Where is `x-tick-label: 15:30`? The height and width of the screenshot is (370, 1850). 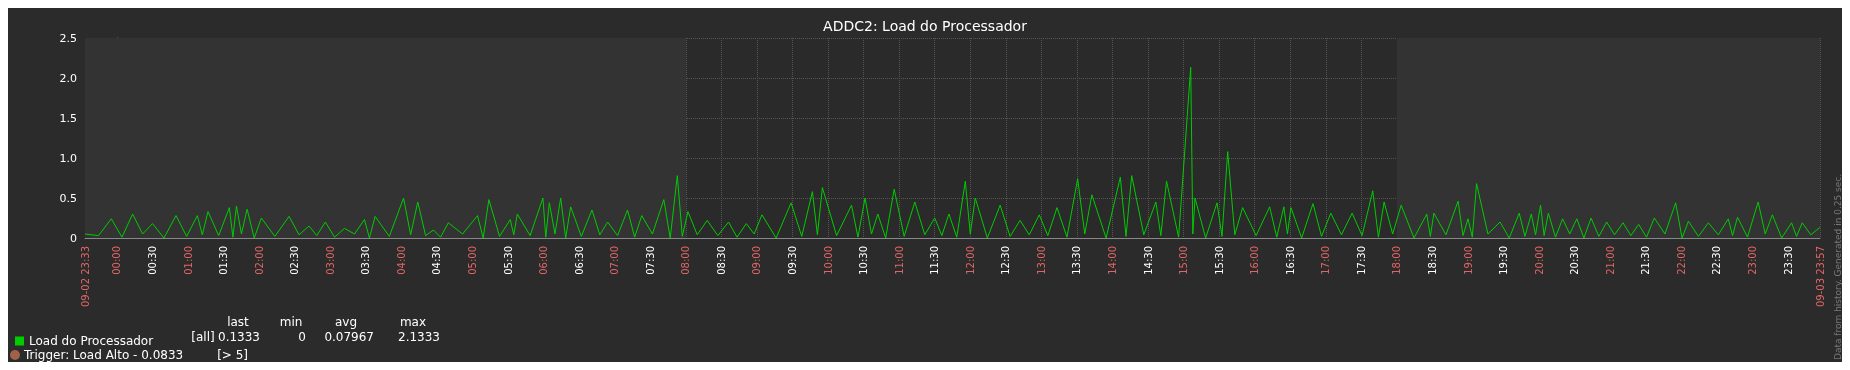
x-tick-label: 15:30 is located at coordinates (1219, 260).